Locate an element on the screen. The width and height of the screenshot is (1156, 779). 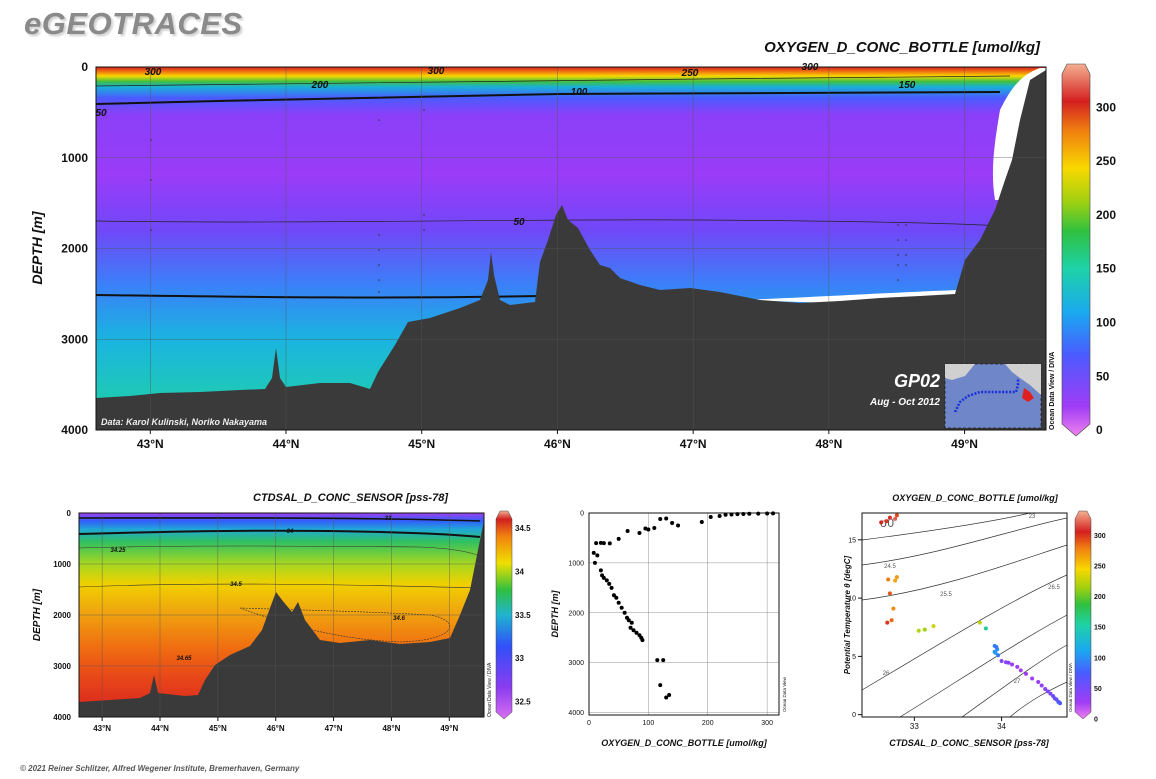
contour-label: 150 is located at coordinates (907, 85).